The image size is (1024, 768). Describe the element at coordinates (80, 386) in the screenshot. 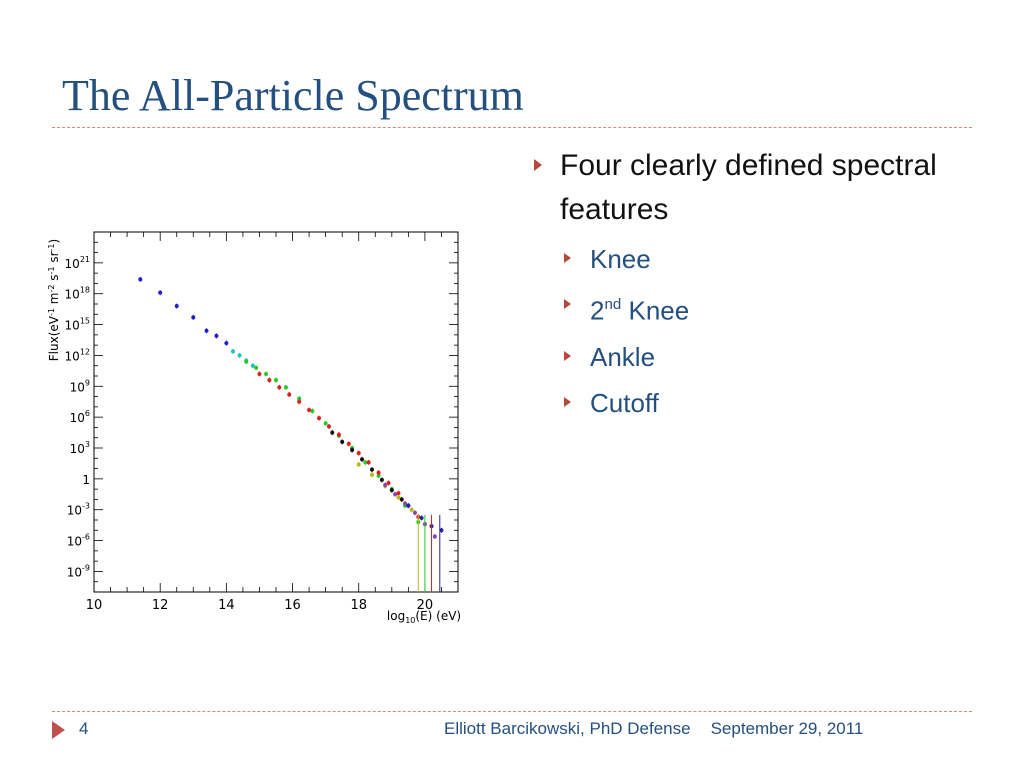

I see `y-tick-label: 10⁹` at that location.